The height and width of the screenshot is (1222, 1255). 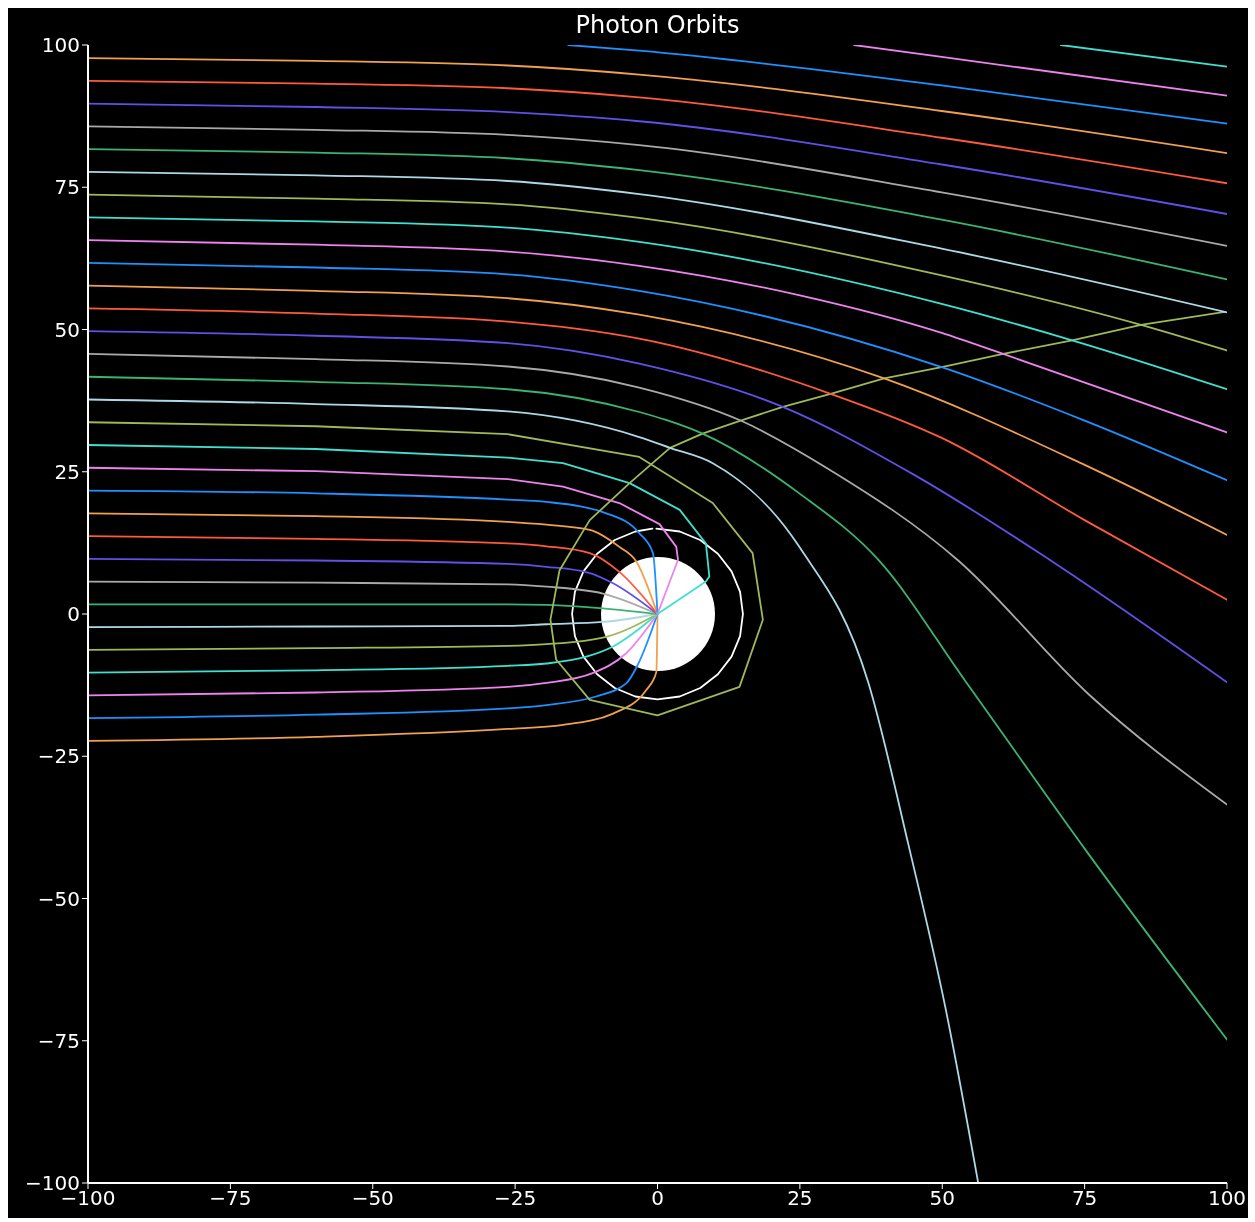 What do you see at coordinates (58, 1040) in the screenshot?
I see `y-tick-label: −75` at bounding box center [58, 1040].